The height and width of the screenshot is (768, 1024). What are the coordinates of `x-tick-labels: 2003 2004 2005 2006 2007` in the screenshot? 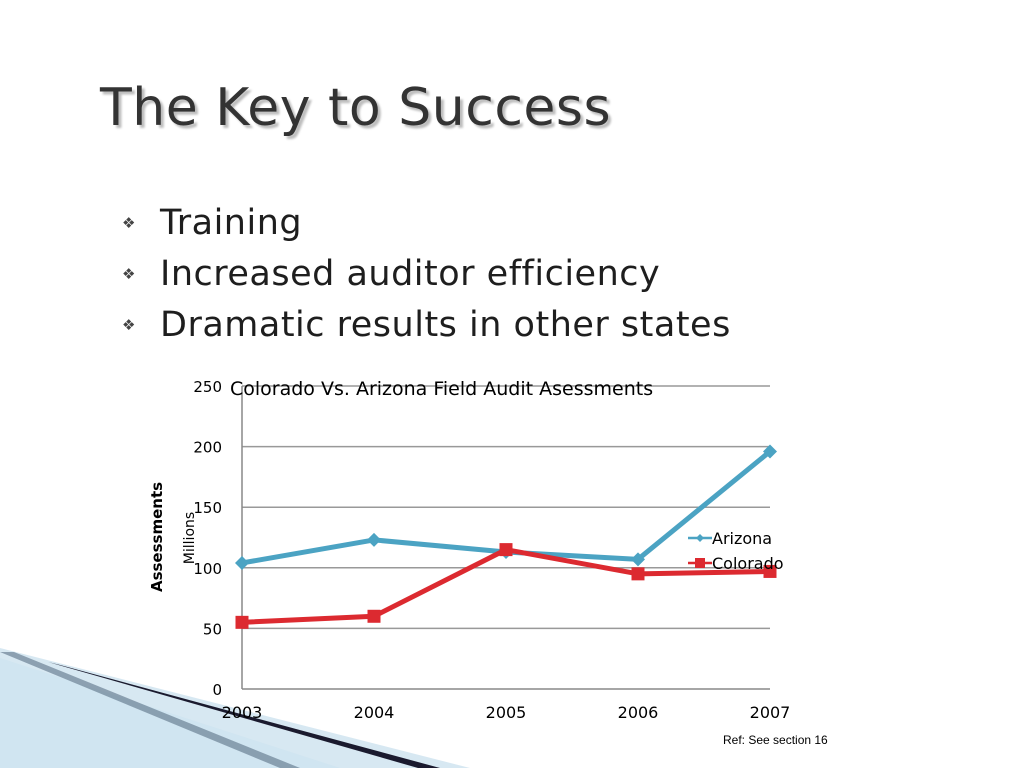 It's located at (506, 712).